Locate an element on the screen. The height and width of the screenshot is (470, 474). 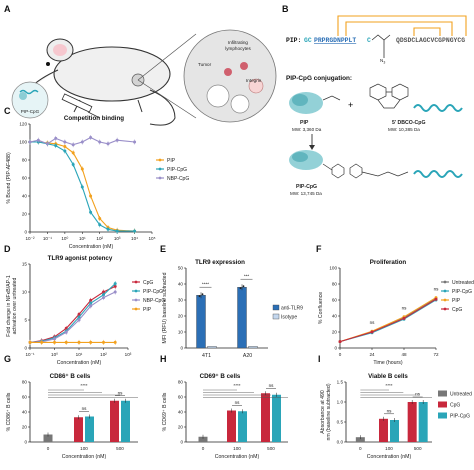
pip-seq-label: PIP: is located at coordinates (293, 40).